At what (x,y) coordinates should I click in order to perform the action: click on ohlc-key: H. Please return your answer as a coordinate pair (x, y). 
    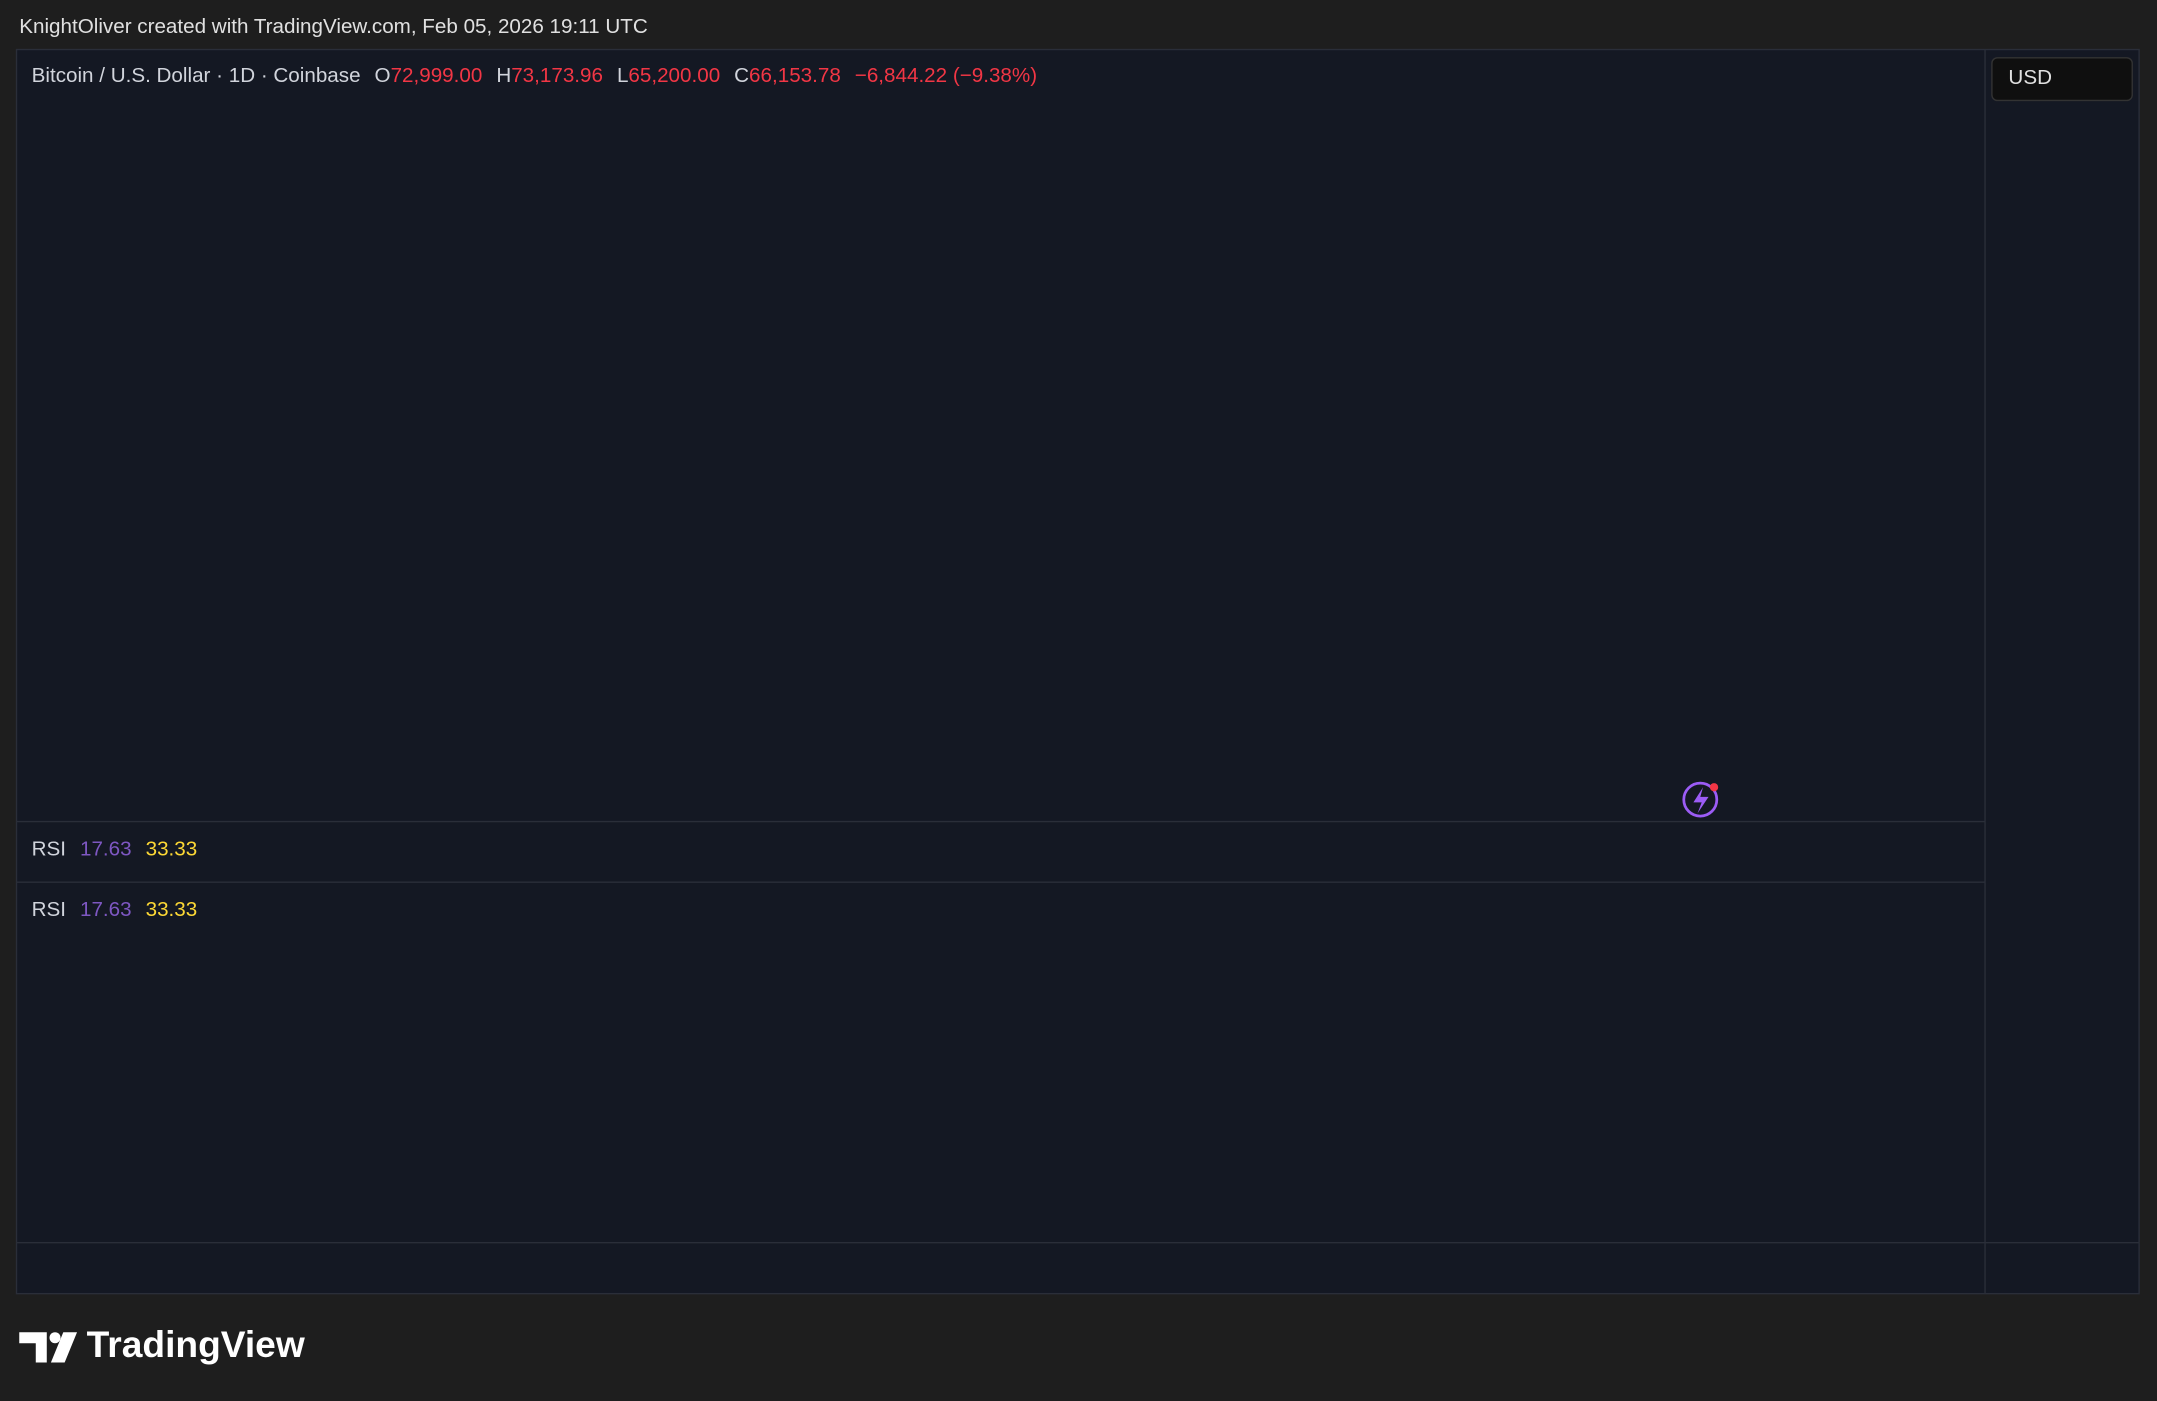
    Looking at the image, I should click on (503, 76).